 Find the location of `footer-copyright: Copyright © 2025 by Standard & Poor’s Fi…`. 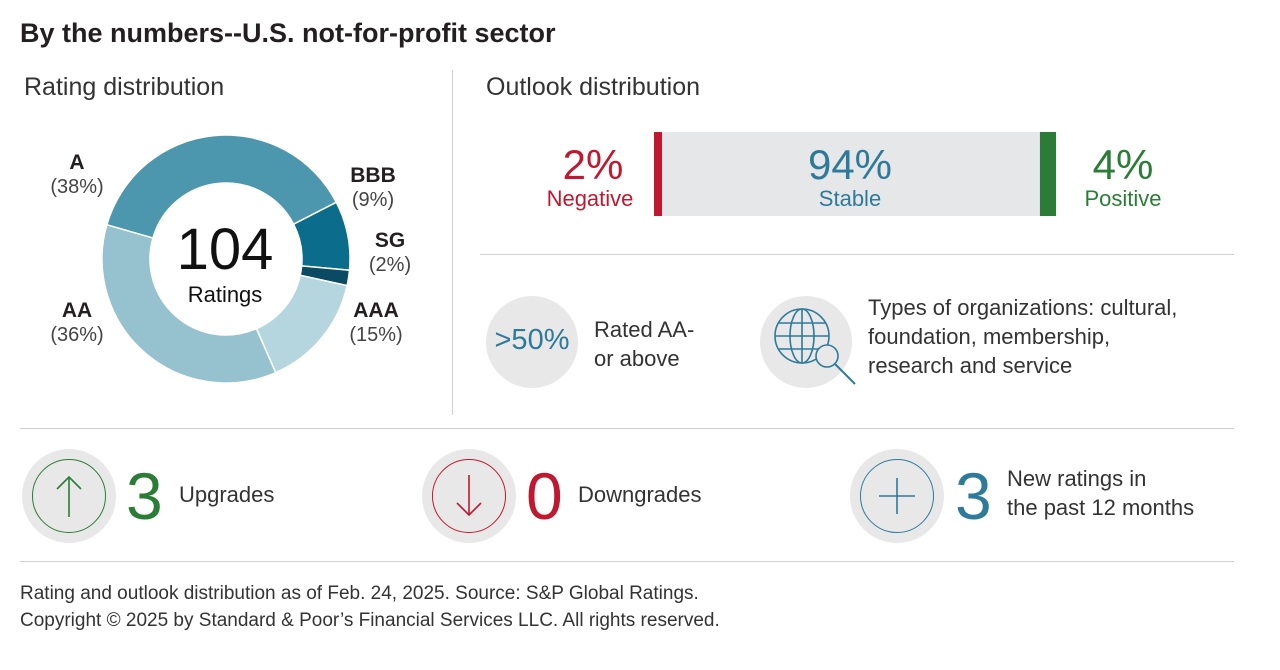

footer-copyright: Copyright © 2025 by Standard & Poor’s Fi… is located at coordinates (370, 620).